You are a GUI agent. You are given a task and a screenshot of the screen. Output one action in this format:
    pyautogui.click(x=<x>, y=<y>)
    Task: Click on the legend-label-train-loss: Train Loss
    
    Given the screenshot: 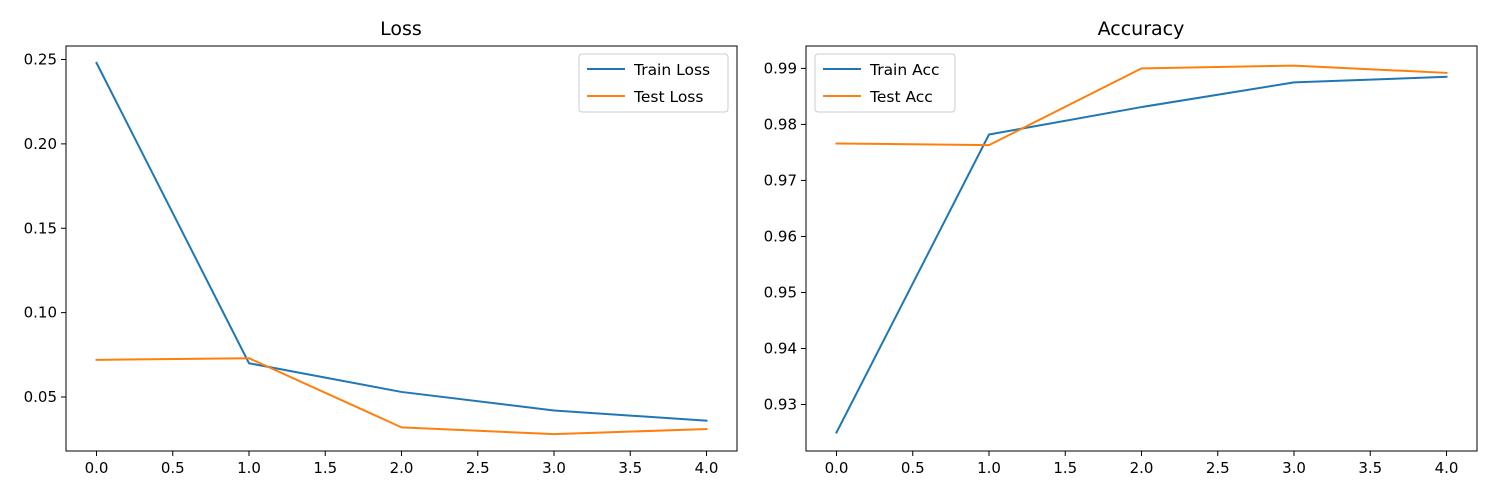 What is the action you would take?
    pyautogui.click(x=671, y=70)
    